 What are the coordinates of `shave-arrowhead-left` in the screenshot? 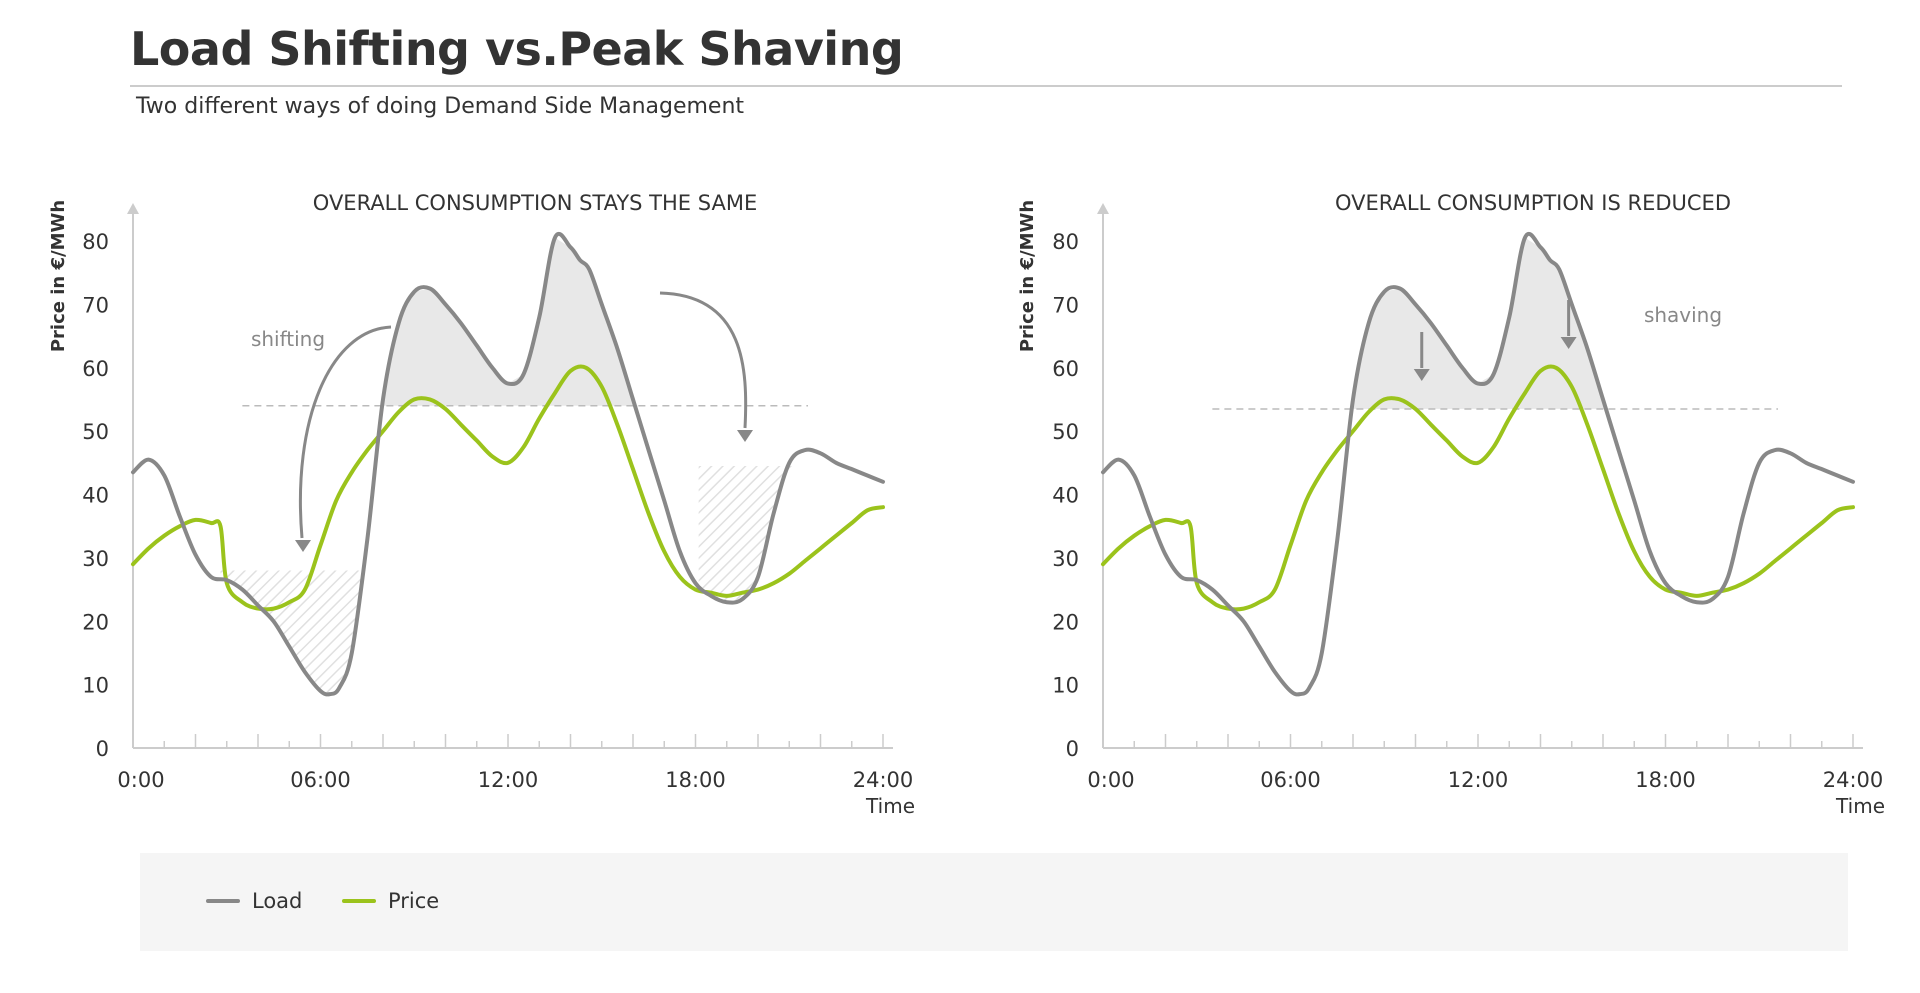 It's located at (1421, 375).